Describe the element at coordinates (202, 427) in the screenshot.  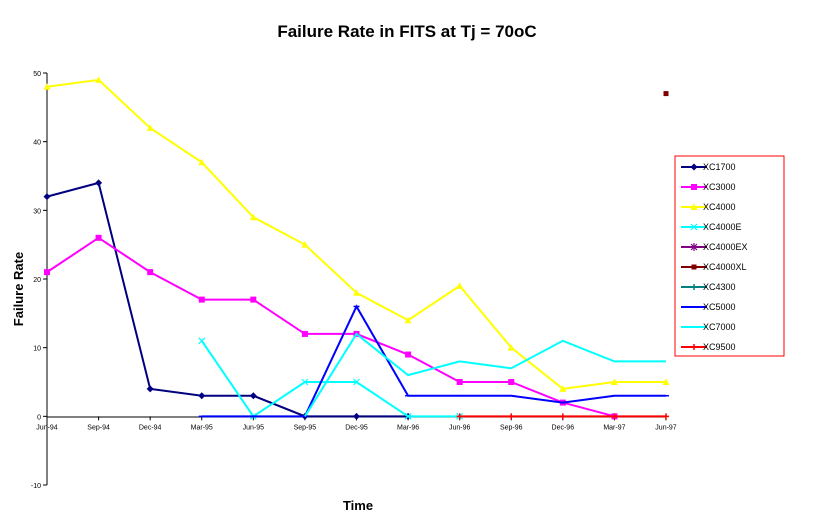
I see `x-tick-label: Mar-95` at that location.